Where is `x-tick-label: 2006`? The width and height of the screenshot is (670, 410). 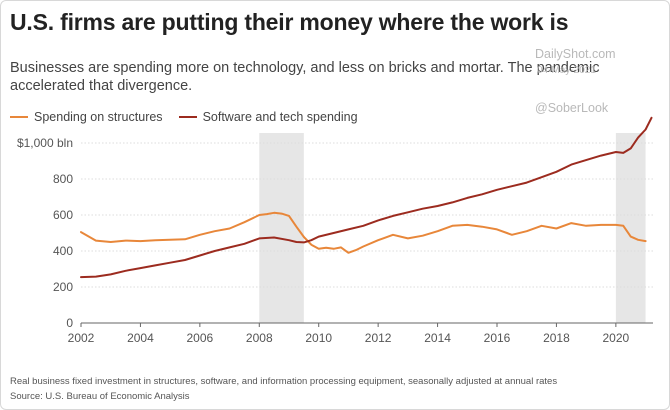
x-tick-label: 2006 is located at coordinates (200, 338).